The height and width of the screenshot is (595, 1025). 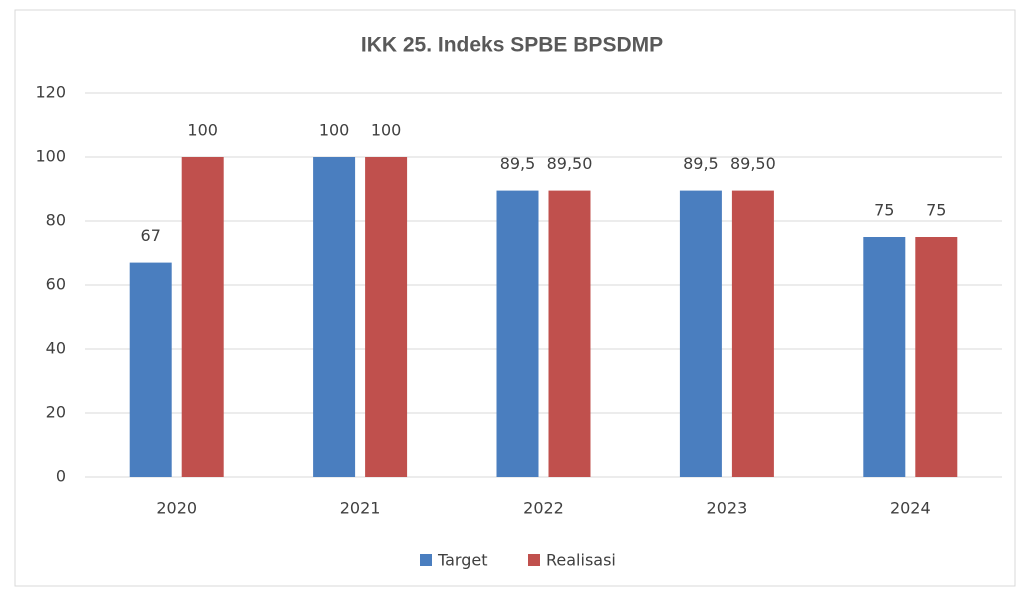 I want to click on y-tick-label: 20, so click(x=56, y=412).